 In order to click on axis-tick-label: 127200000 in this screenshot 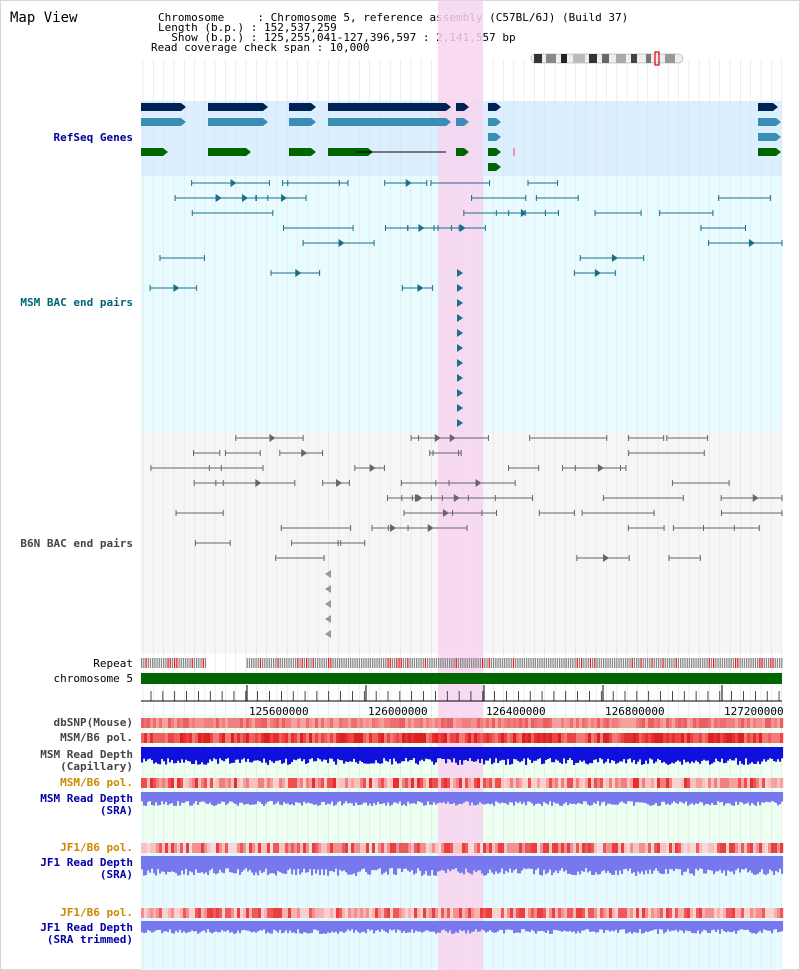, I will do `click(754, 711)`.